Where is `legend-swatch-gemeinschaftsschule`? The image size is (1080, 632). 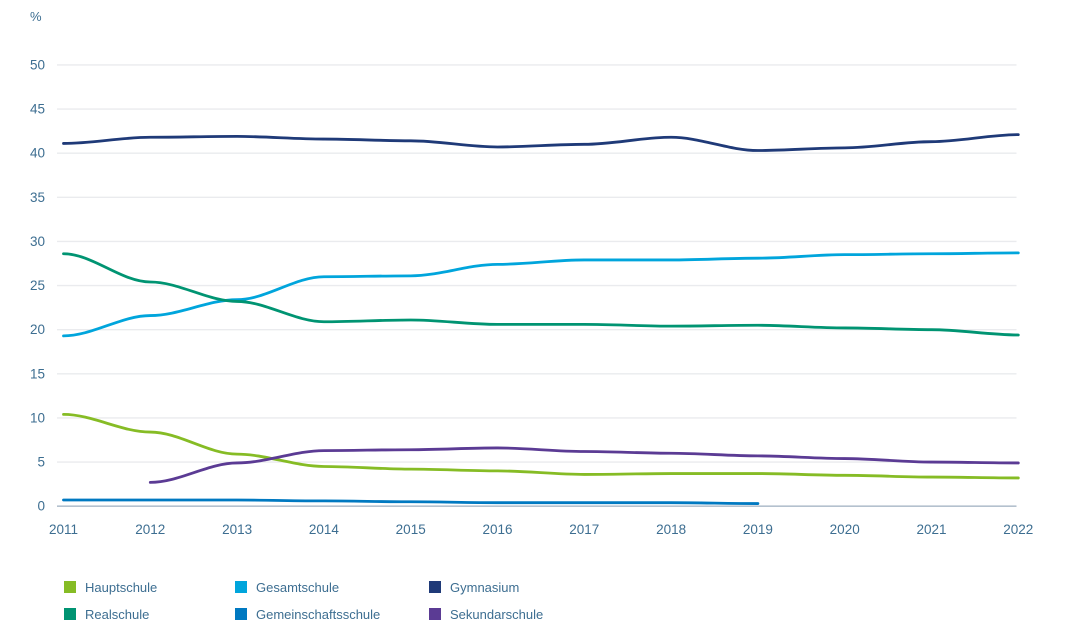 legend-swatch-gemeinschaftsschule is located at coordinates (241, 614).